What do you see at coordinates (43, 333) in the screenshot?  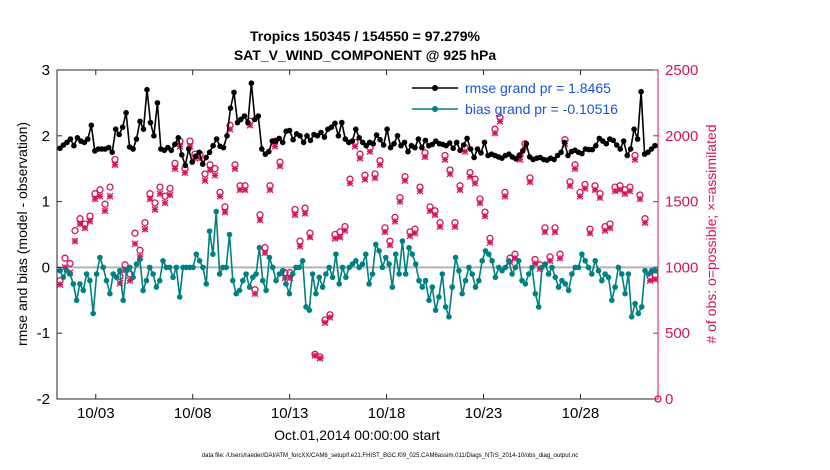 I see `left-tick-label: -1` at bounding box center [43, 333].